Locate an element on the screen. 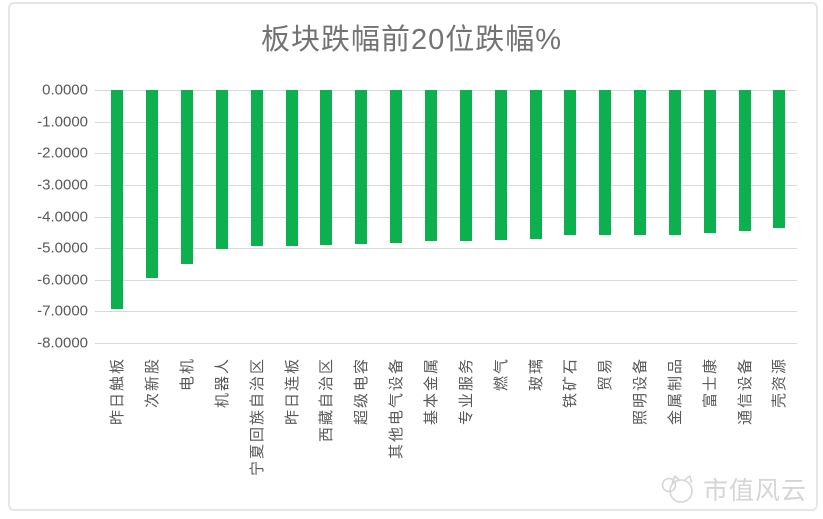 The width and height of the screenshot is (823, 519). bar-玻璃 is located at coordinates (535, 164).